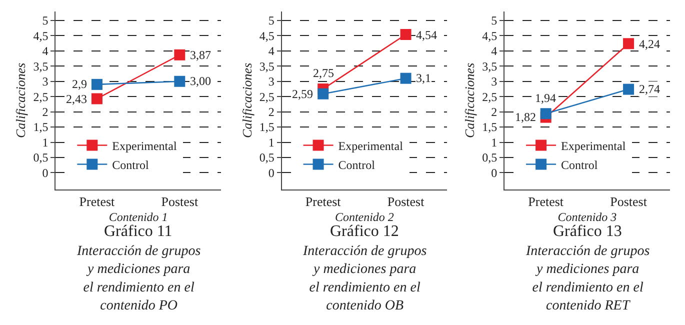  What do you see at coordinates (545, 98) in the screenshot?
I see `data-label: 1,94` at bounding box center [545, 98].